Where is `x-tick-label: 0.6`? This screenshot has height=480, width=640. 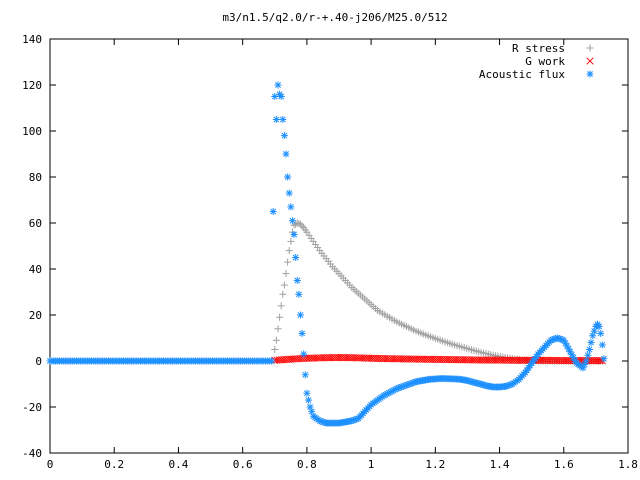
x-tick-label: 0.6 is located at coordinates (243, 464).